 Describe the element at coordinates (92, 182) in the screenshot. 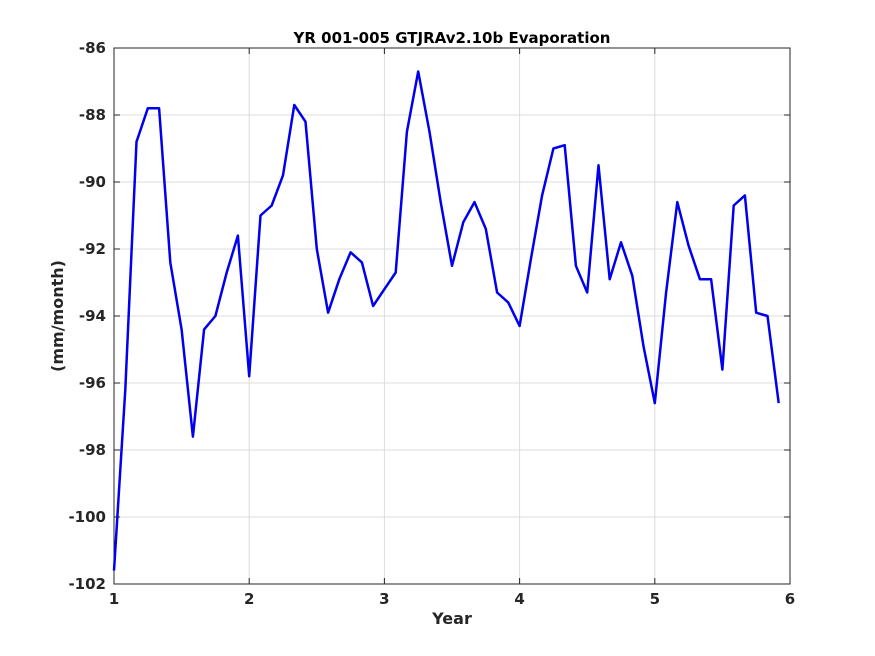

I see `y-tick-label: -90` at that location.